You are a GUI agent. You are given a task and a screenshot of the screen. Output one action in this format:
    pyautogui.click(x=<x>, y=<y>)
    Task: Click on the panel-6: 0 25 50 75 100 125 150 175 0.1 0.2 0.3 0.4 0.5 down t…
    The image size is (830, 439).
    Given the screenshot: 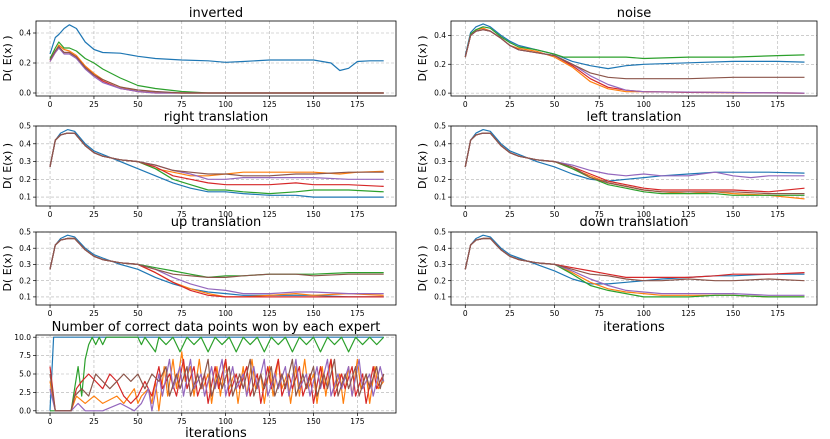 What is the action you would take?
    pyautogui.click(x=617, y=275)
    